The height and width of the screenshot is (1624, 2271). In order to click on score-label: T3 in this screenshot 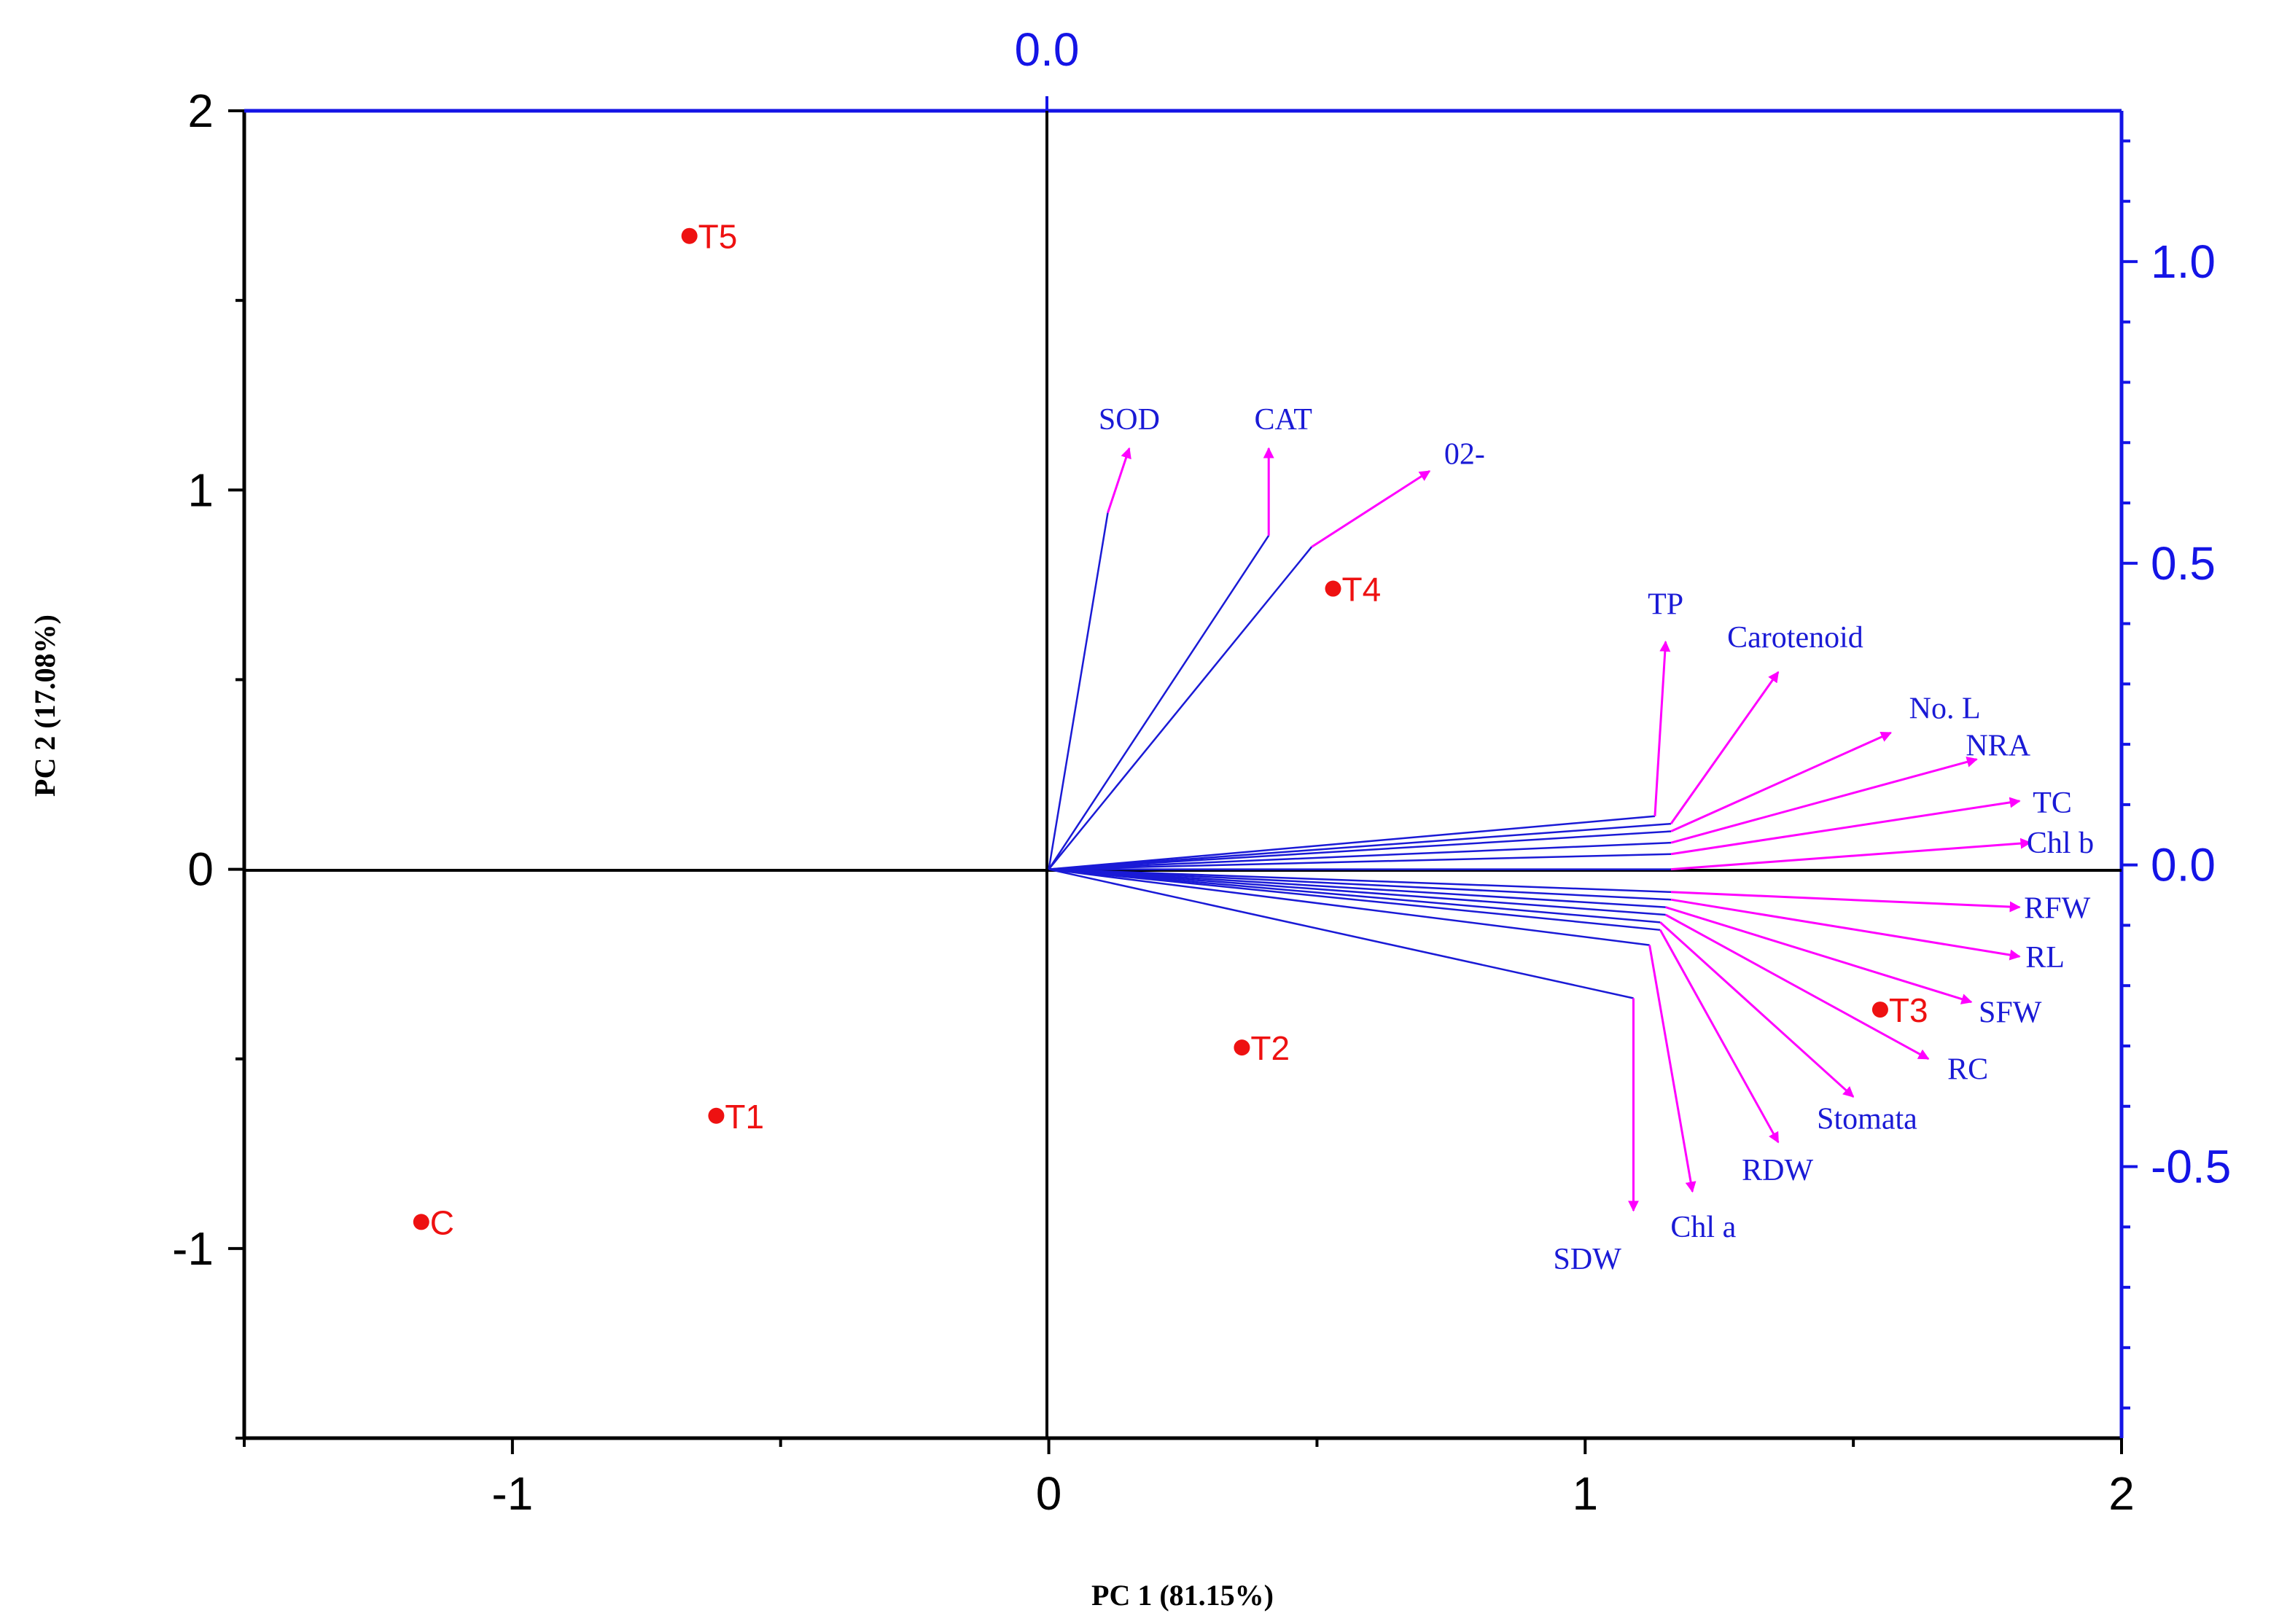, I will do `click(1908, 1010)`.